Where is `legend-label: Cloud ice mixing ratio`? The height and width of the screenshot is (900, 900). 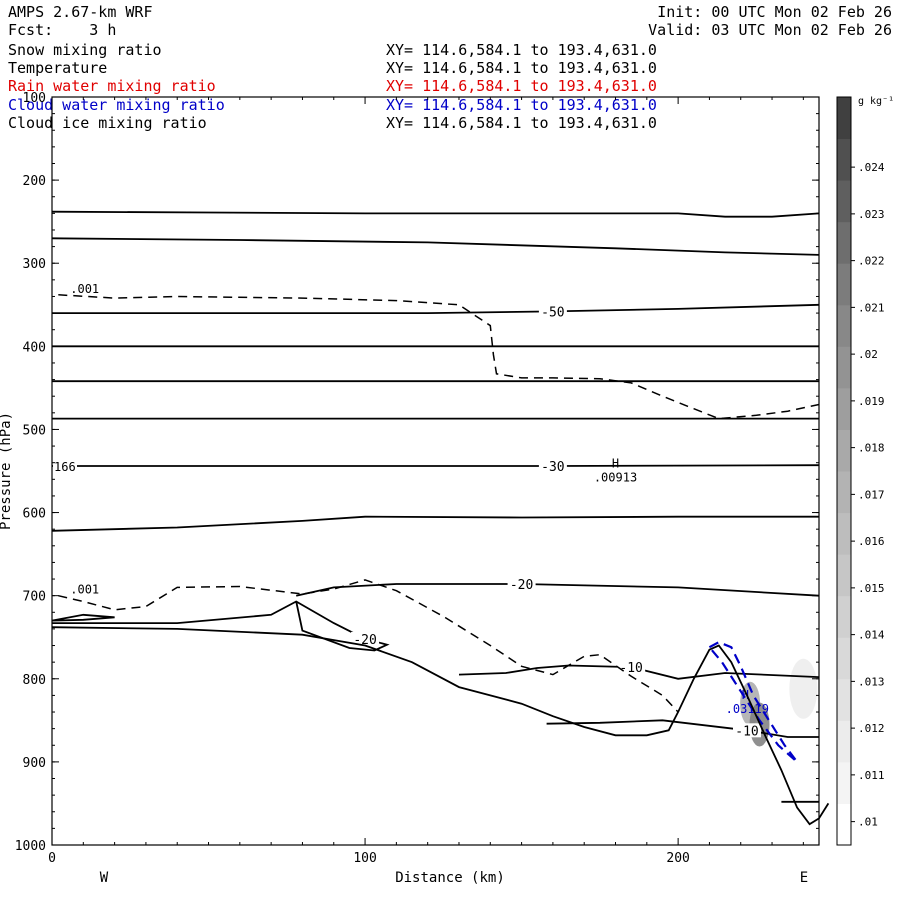
legend-label: Cloud ice mixing ratio is located at coordinates (107, 122).